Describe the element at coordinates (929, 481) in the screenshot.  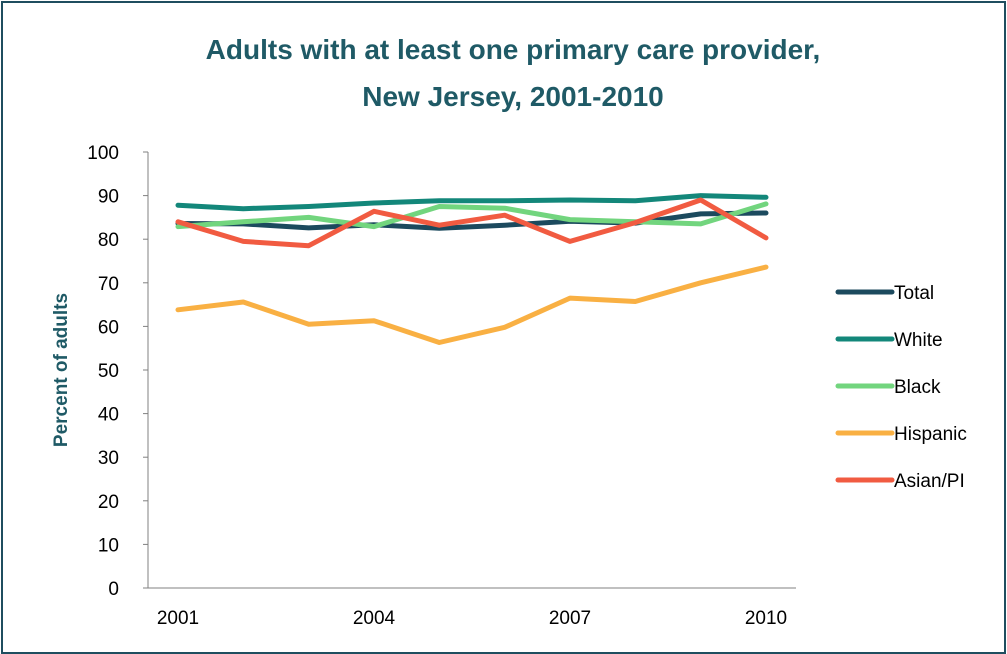
I see `legend-label-asian-pi: Asian/PI` at that location.